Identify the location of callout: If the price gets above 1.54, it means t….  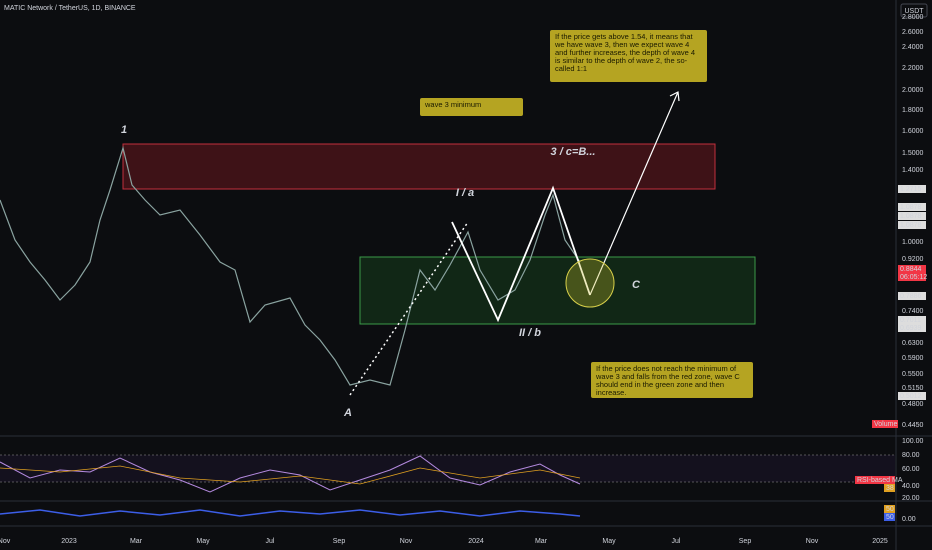
(628, 56).